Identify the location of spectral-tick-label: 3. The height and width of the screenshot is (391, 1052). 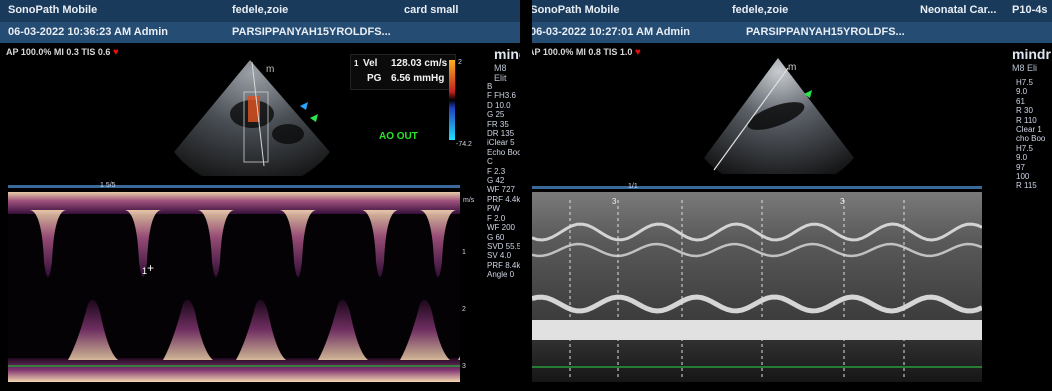
(464, 366).